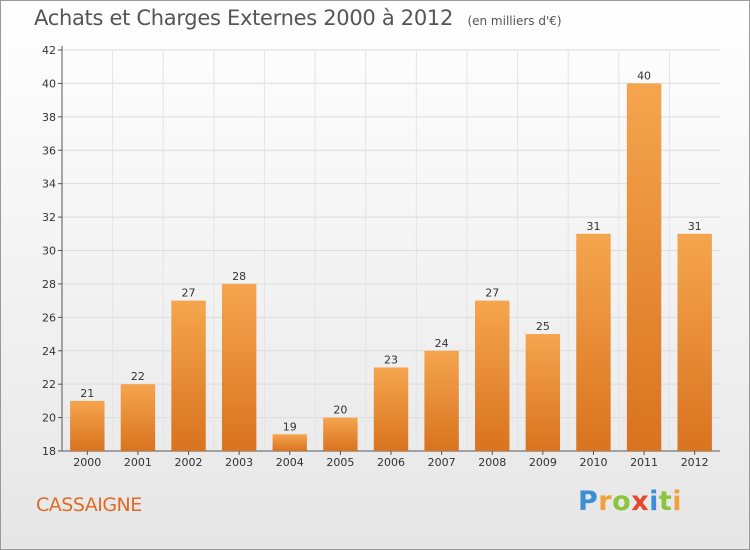 The width and height of the screenshot is (750, 550). What do you see at coordinates (514, 21) in the screenshot?
I see `chart-subtitle: (en milliers d'€)` at bounding box center [514, 21].